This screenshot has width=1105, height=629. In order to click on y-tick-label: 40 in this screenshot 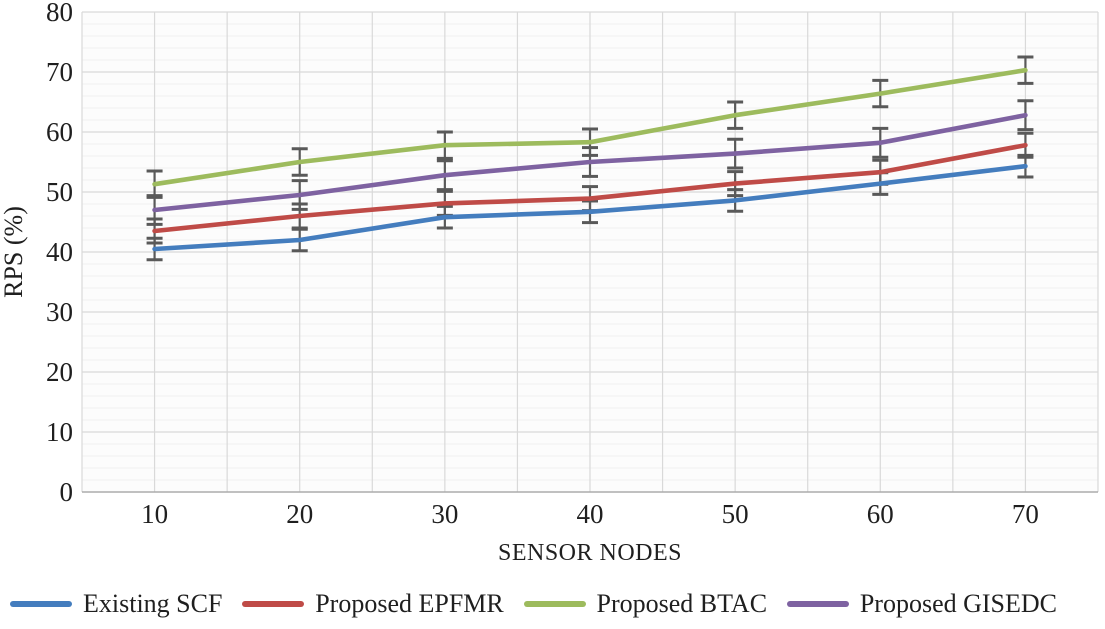, I will do `click(59, 252)`.